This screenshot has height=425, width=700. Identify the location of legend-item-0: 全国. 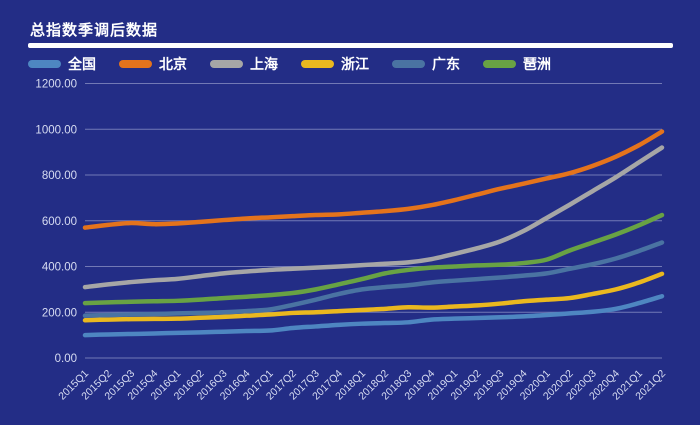
(62, 64).